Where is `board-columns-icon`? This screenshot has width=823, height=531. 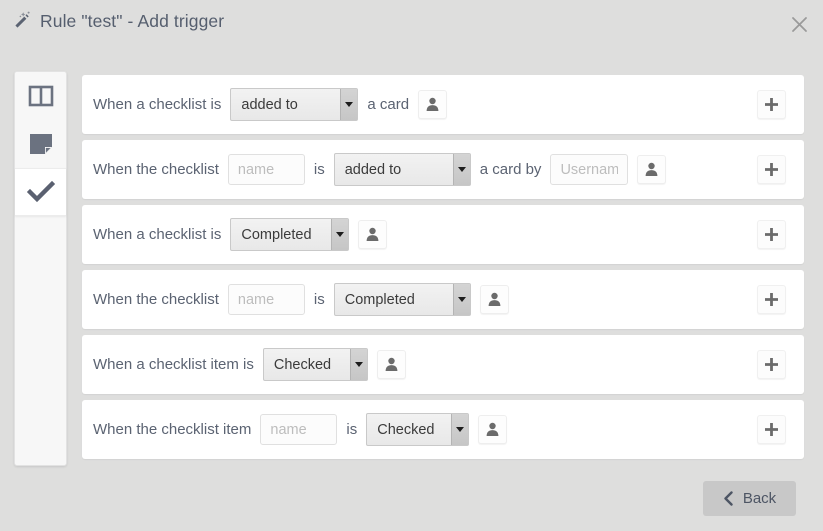 board-columns-icon is located at coordinates (41, 96).